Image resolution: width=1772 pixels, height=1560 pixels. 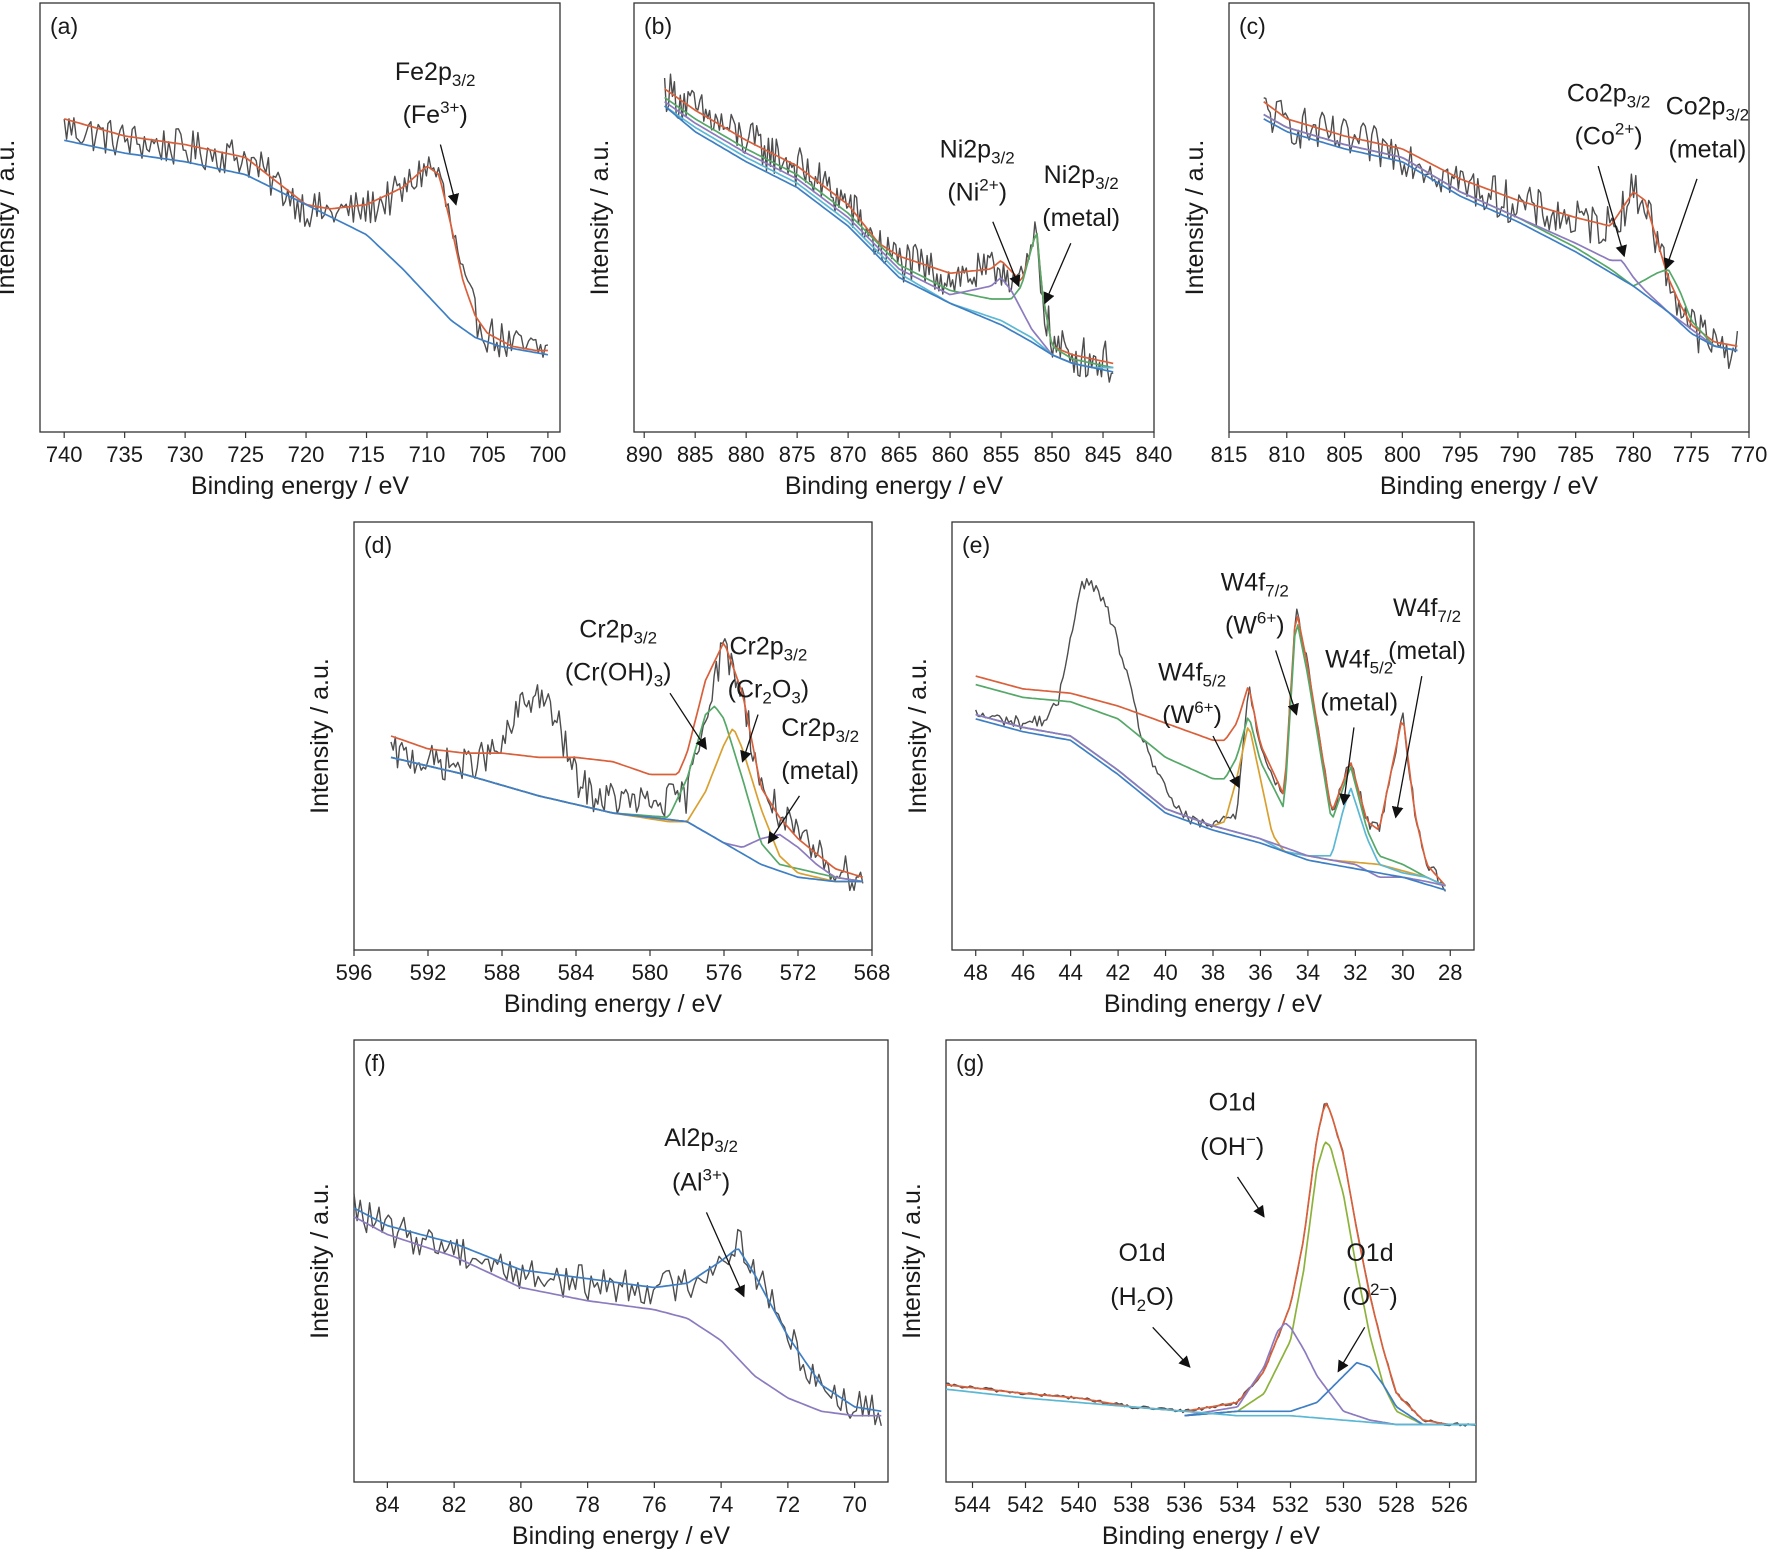 What do you see at coordinates (1165, 972) in the screenshot?
I see `x-tick-label: 40` at bounding box center [1165, 972].